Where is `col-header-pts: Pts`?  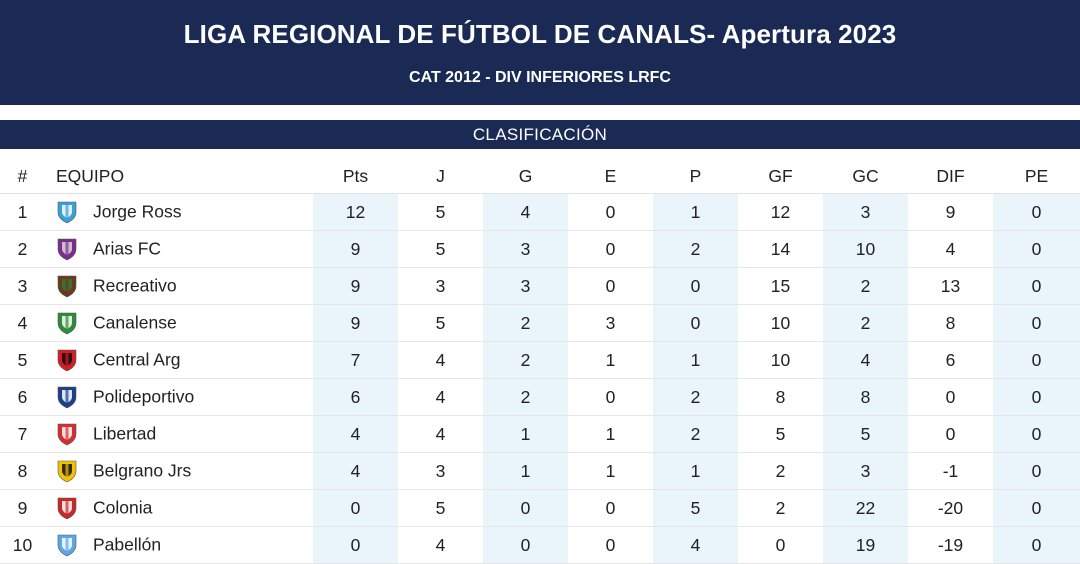
col-header-pts: Pts is located at coordinates (355, 176).